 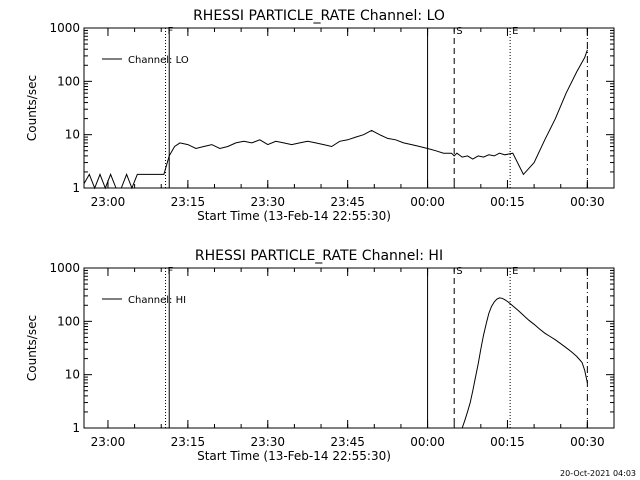 What do you see at coordinates (157, 300) in the screenshot?
I see `hi-legend-label: Channel: HI` at bounding box center [157, 300].